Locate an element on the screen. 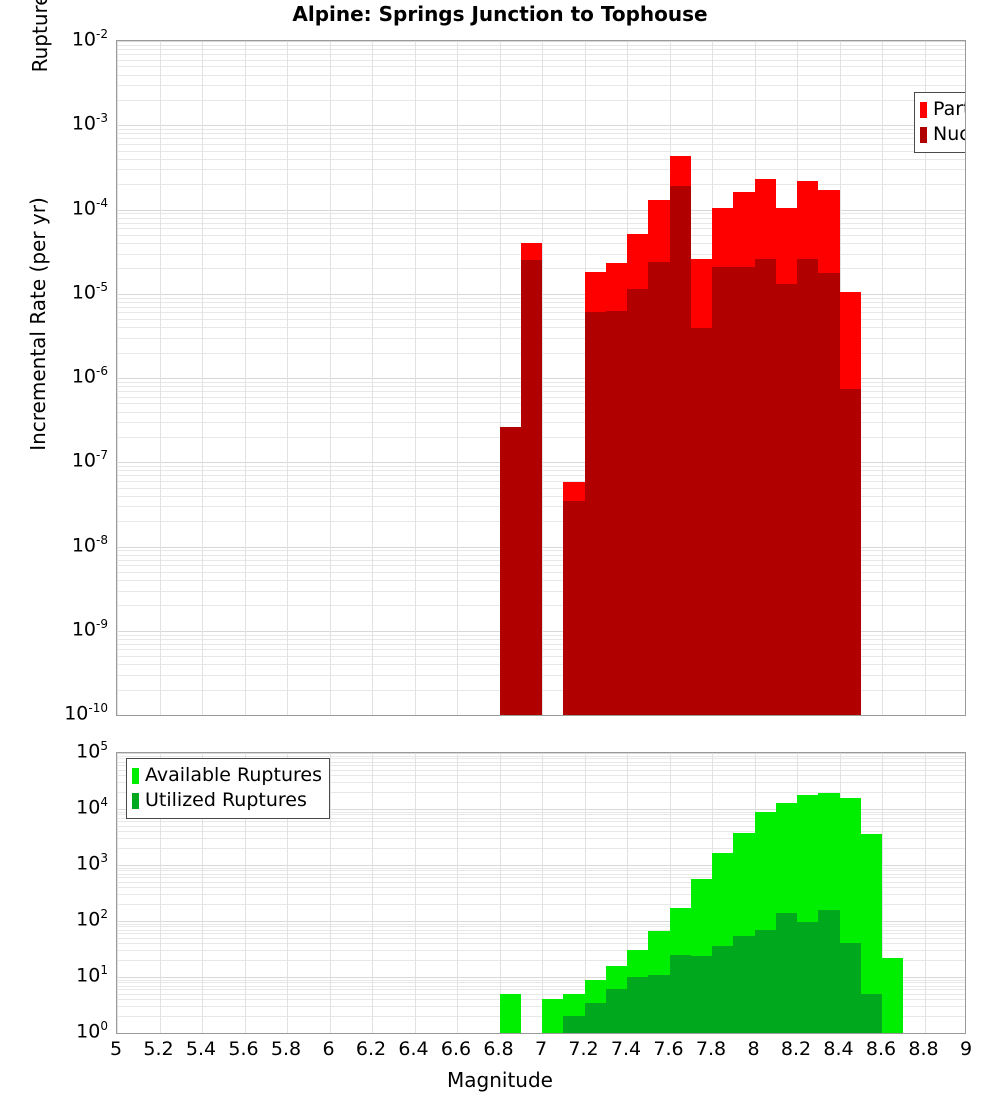 This screenshot has width=1000, height=1100. bar-m-6.9 is located at coordinates (531, 479).